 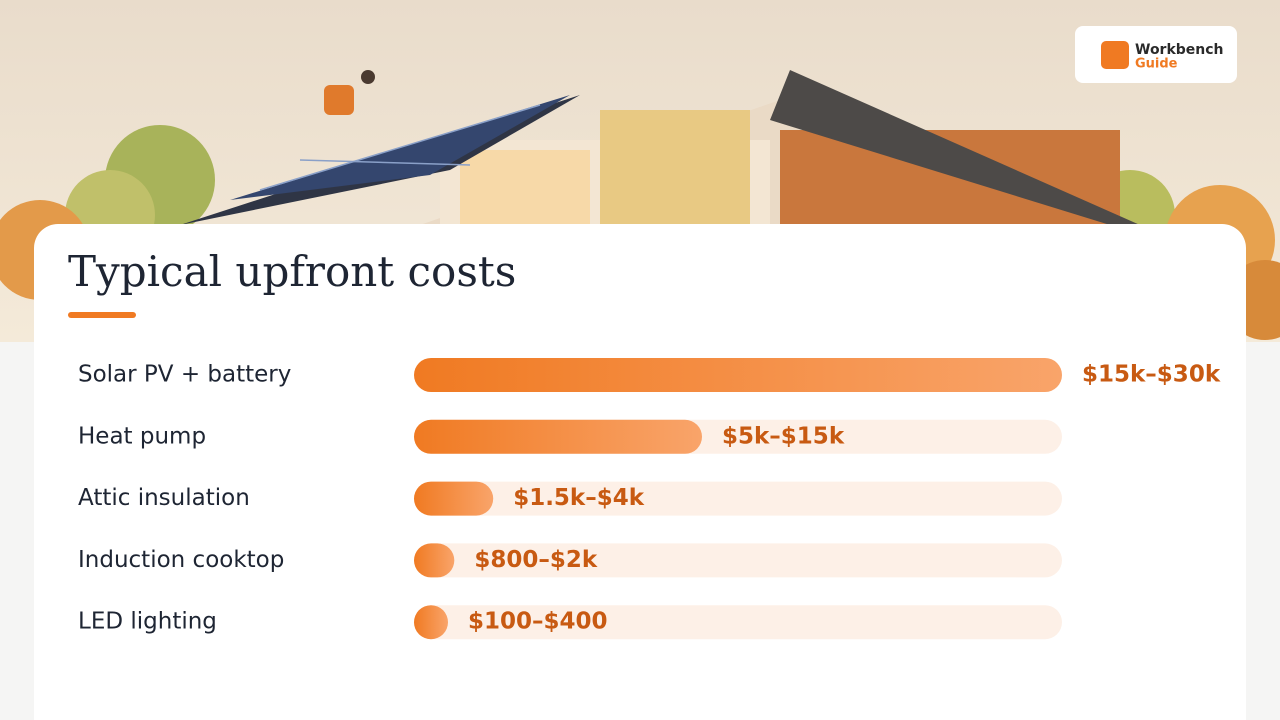 What do you see at coordinates (1179, 50) in the screenshot?
I see `logo-line1: Workbench` at bounding box center [1179, 50].